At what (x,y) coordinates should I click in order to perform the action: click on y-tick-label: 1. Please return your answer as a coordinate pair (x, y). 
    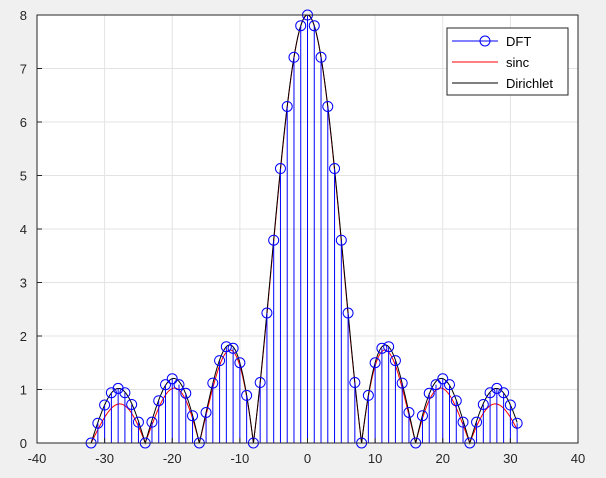
    Looking at the image, I should click on (23, 390).